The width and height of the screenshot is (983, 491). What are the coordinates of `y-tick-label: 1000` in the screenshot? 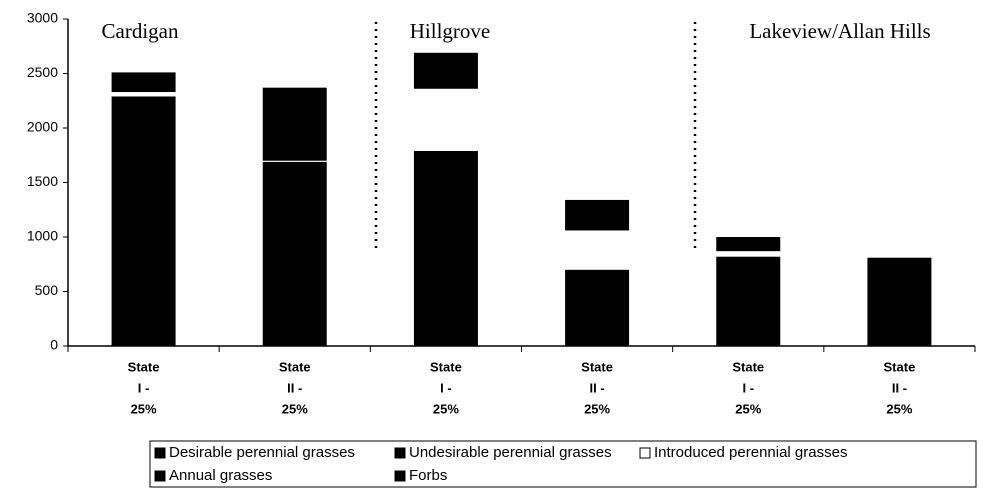 It's located at (42, 236).